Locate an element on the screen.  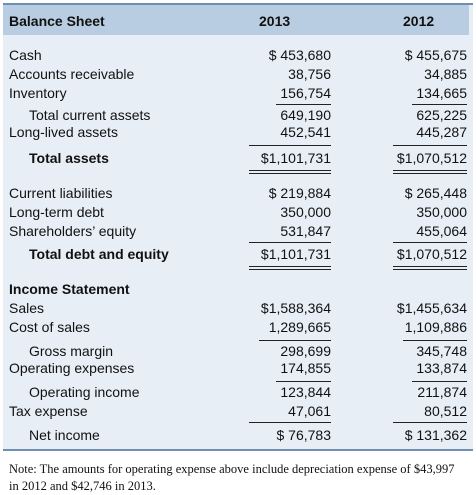
se-2013: 531,847 is located at coordinates (305, 231).